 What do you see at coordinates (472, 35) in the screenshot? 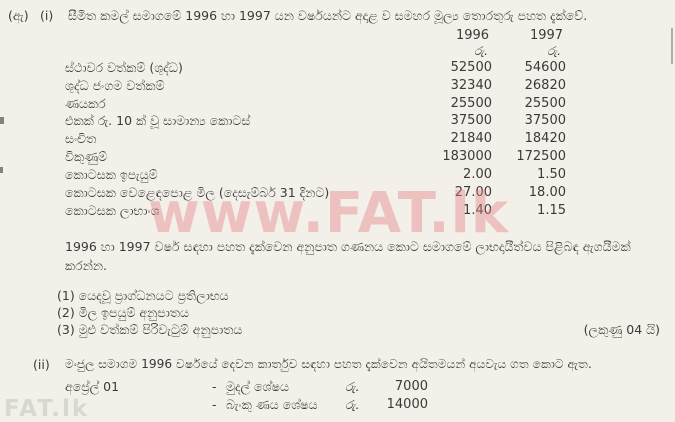
I see `column-header-1996: 1996` at bounding box center [472, 35].